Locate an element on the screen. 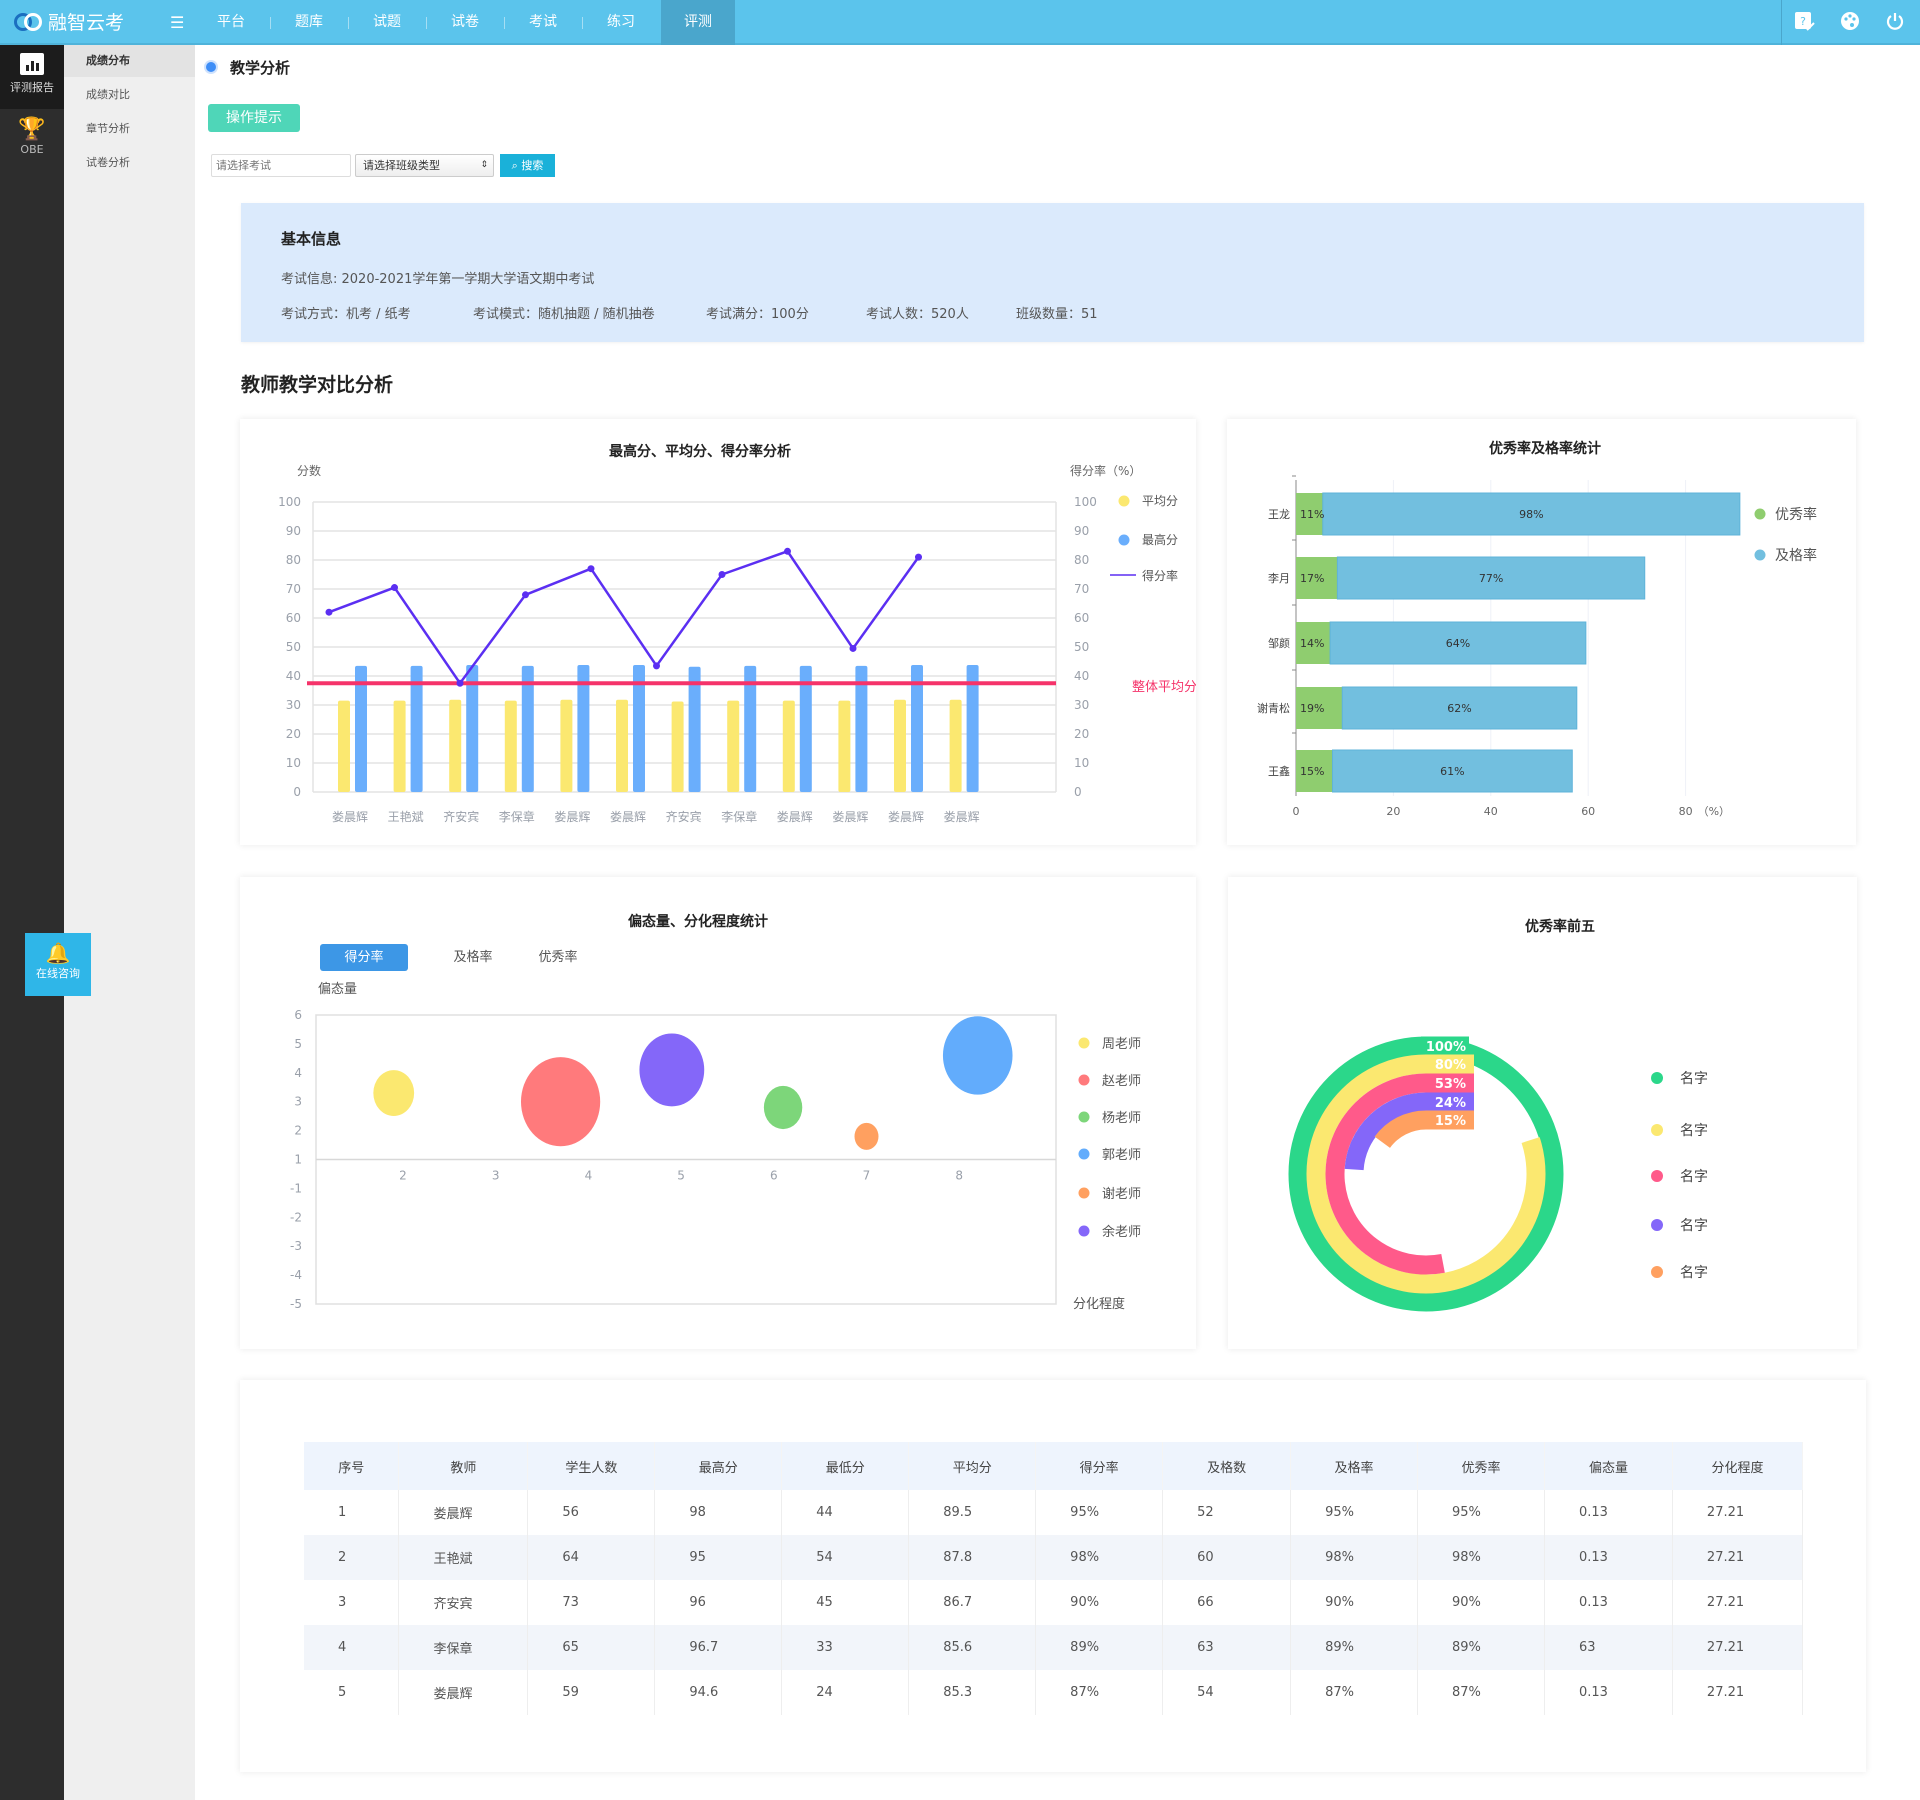 The image size is (1920, 1800). palette-icon is located at coordinates (1850, 22).